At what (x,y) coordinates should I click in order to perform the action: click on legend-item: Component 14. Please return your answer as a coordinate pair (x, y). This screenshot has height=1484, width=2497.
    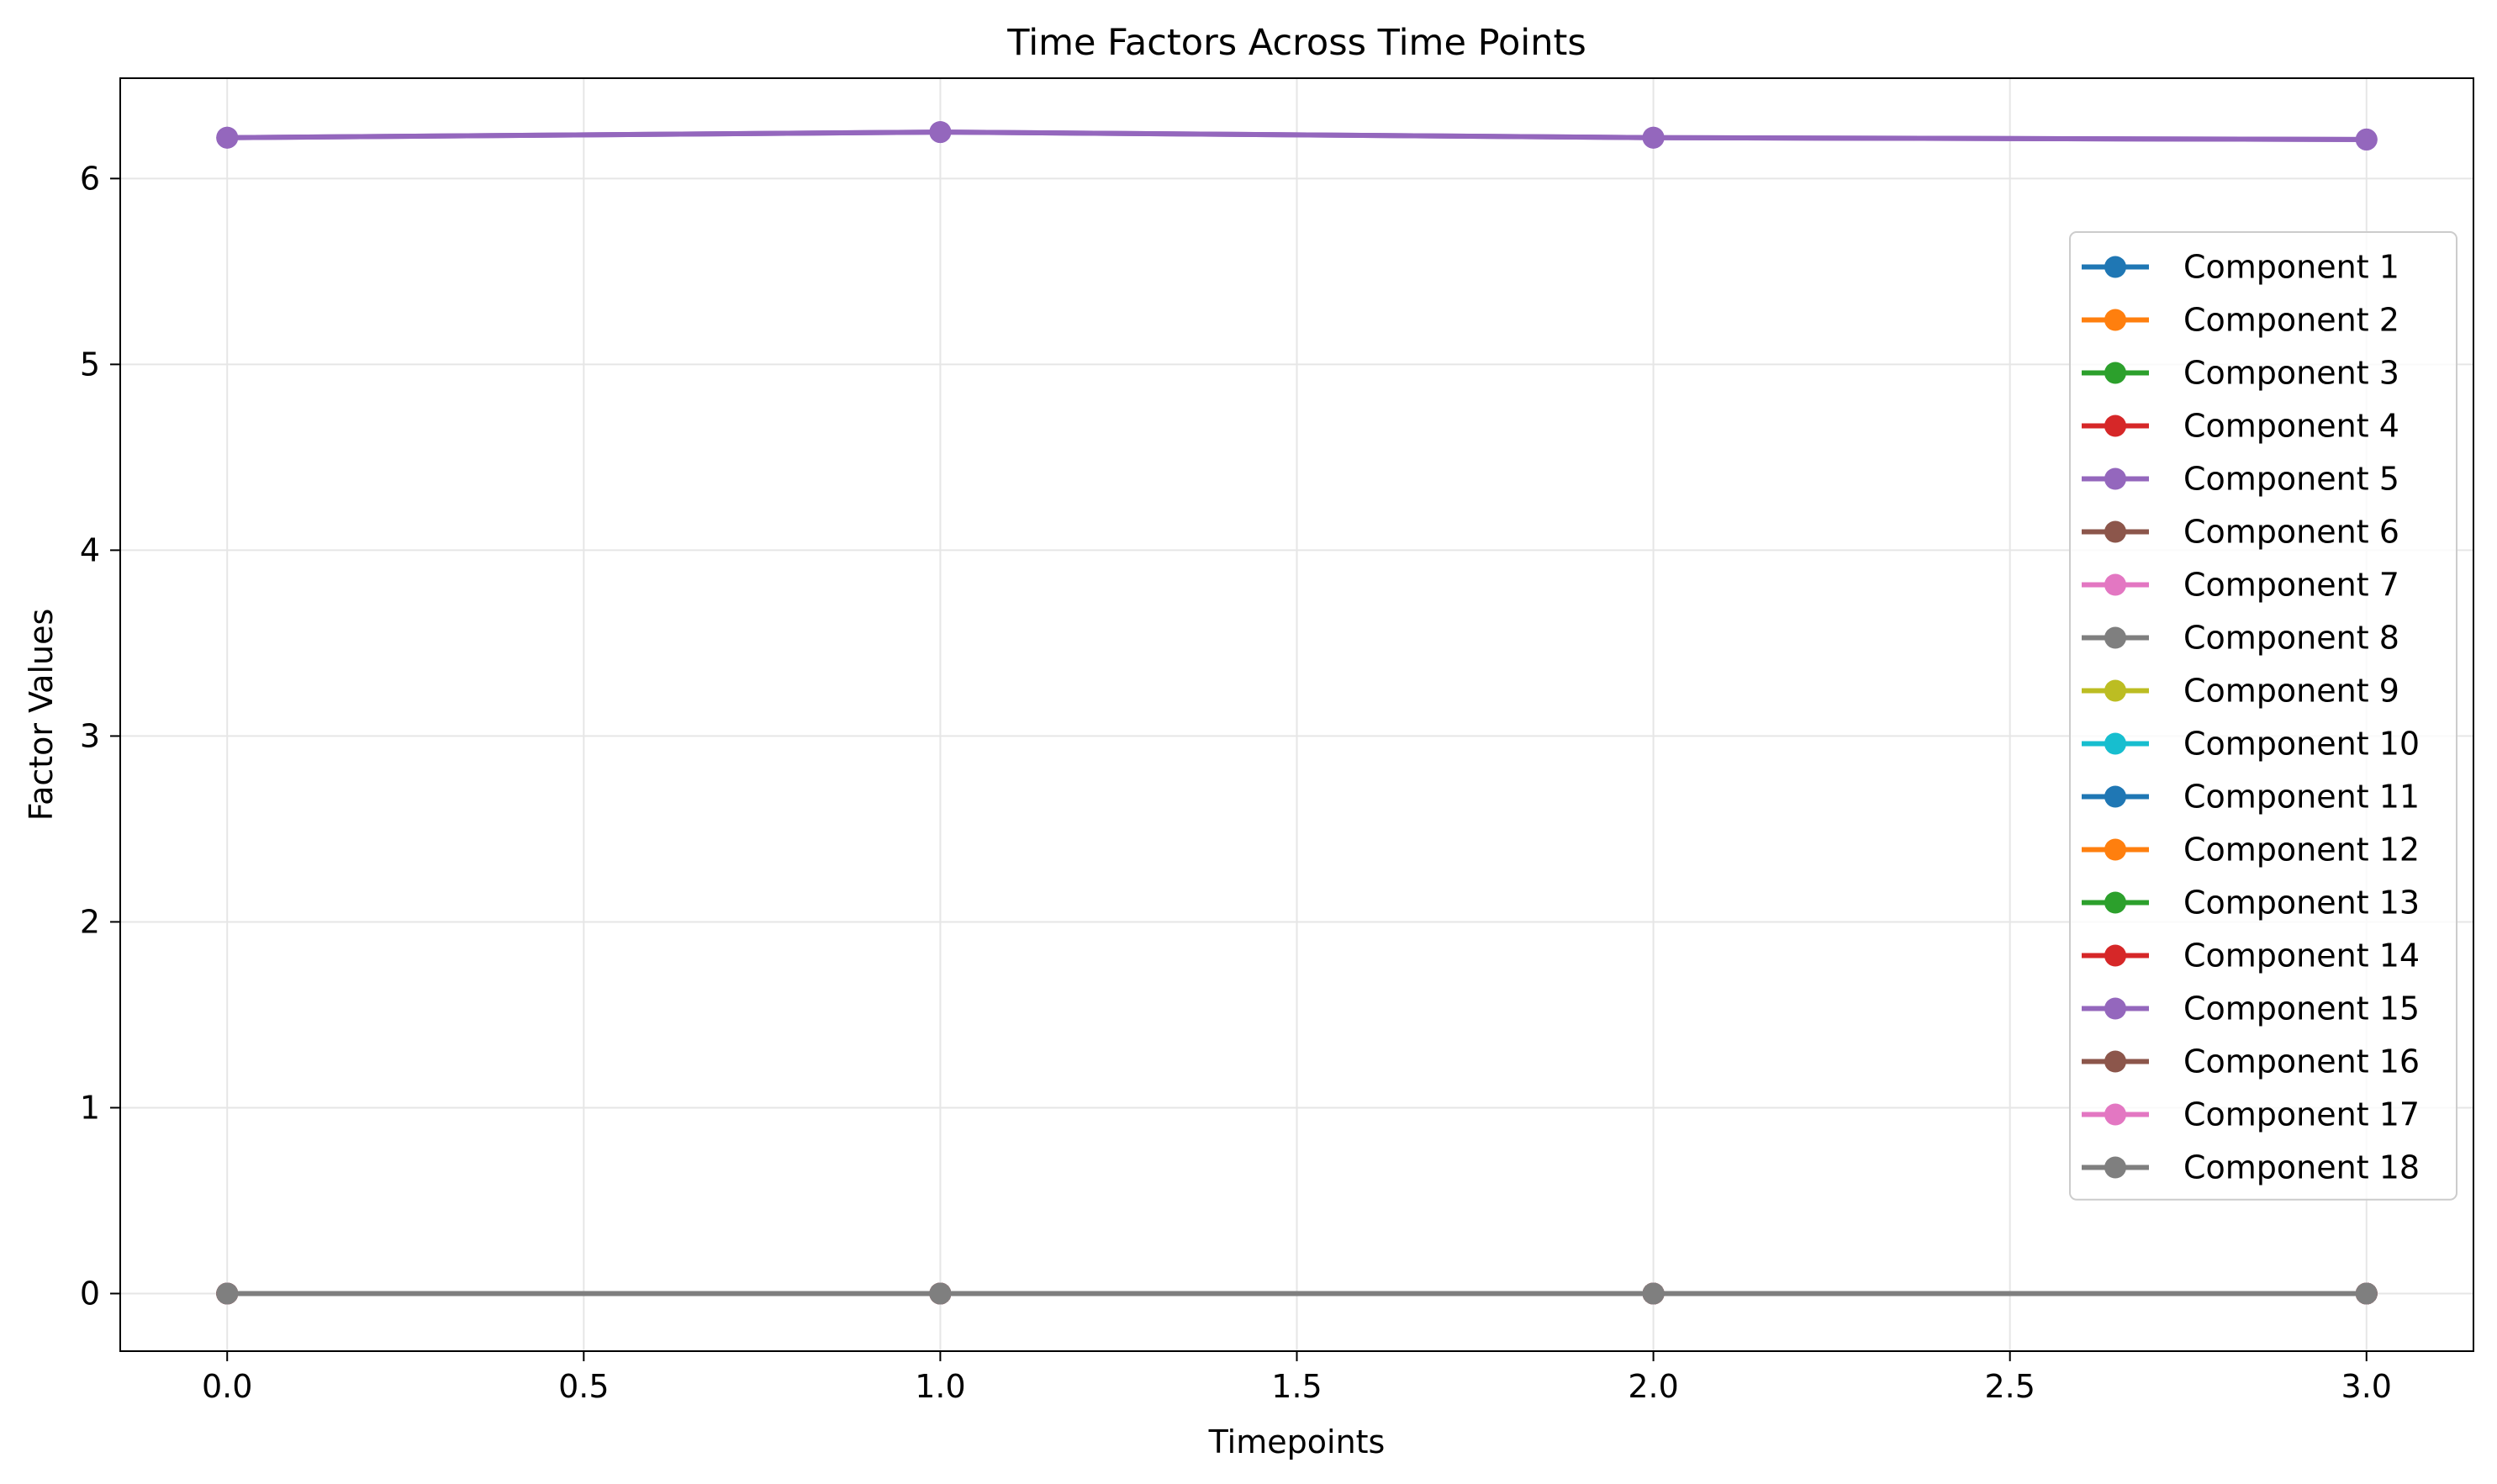
    Looking at the image, I should click on (2251, 956).